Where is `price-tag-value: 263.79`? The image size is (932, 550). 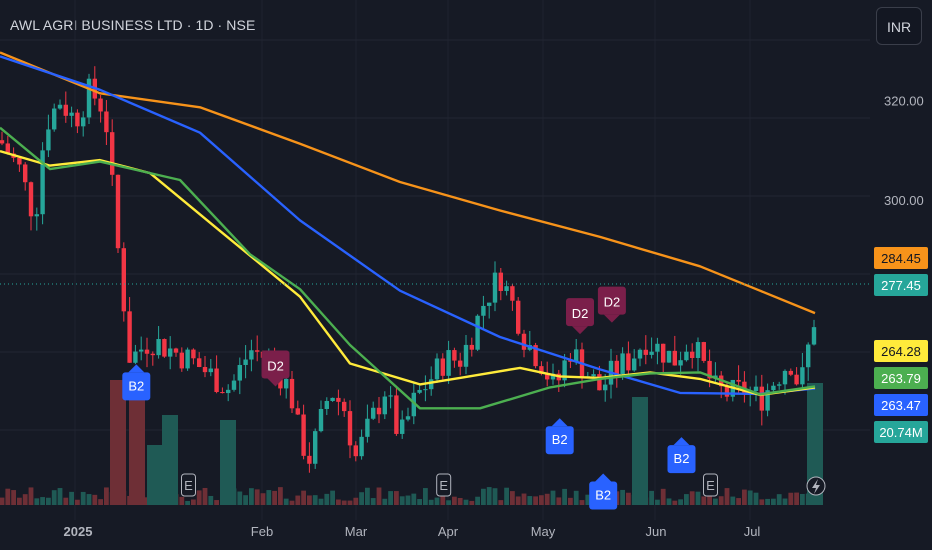 price-tag-value: 263.79 is located at coordinates (901, 378).